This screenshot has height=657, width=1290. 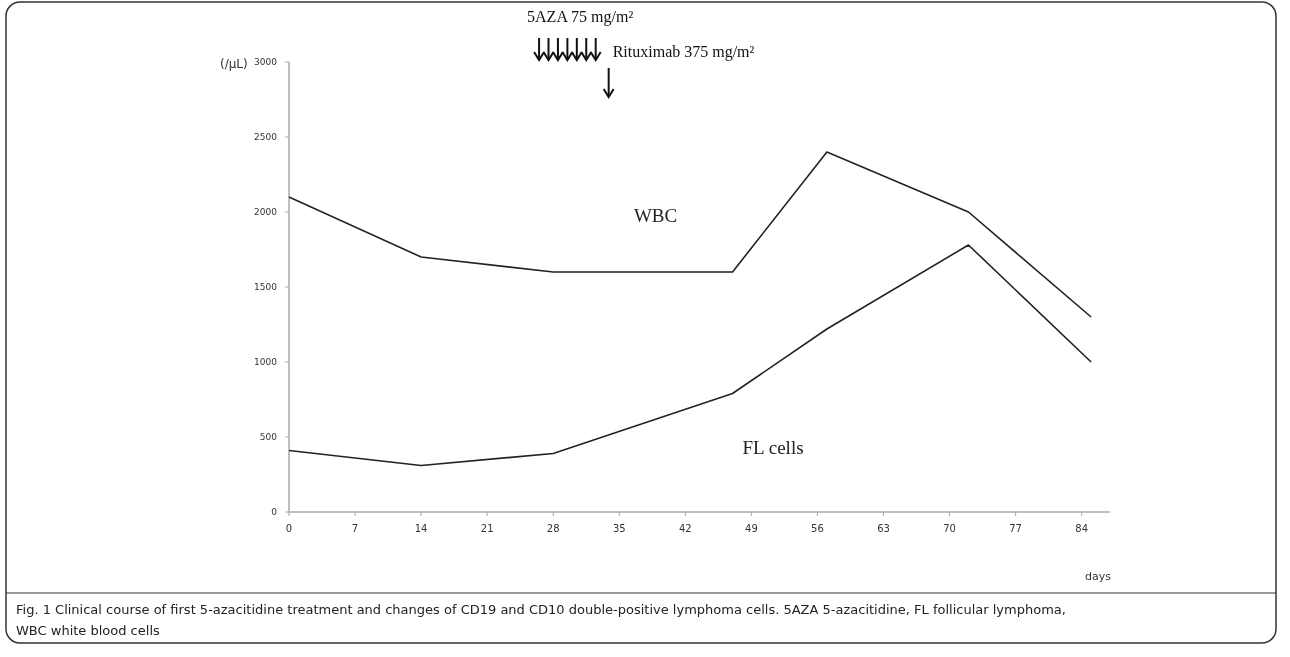 I want to click on y-tick-label: 500, so click(x=268, y=437).